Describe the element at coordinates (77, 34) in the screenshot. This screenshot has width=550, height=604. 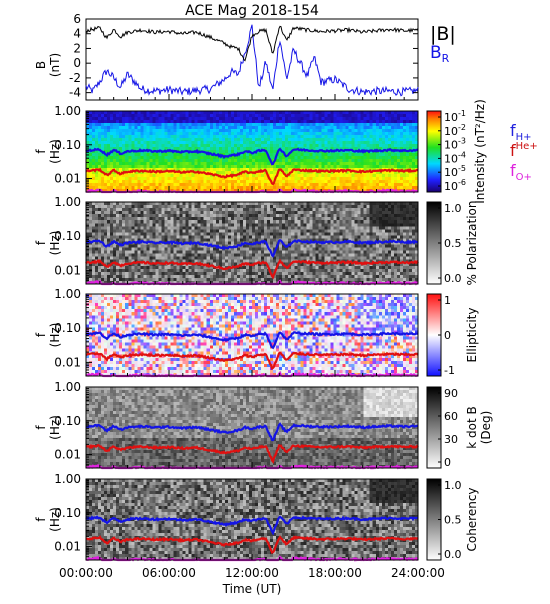
I see `y-tick-label: 4` at that location.